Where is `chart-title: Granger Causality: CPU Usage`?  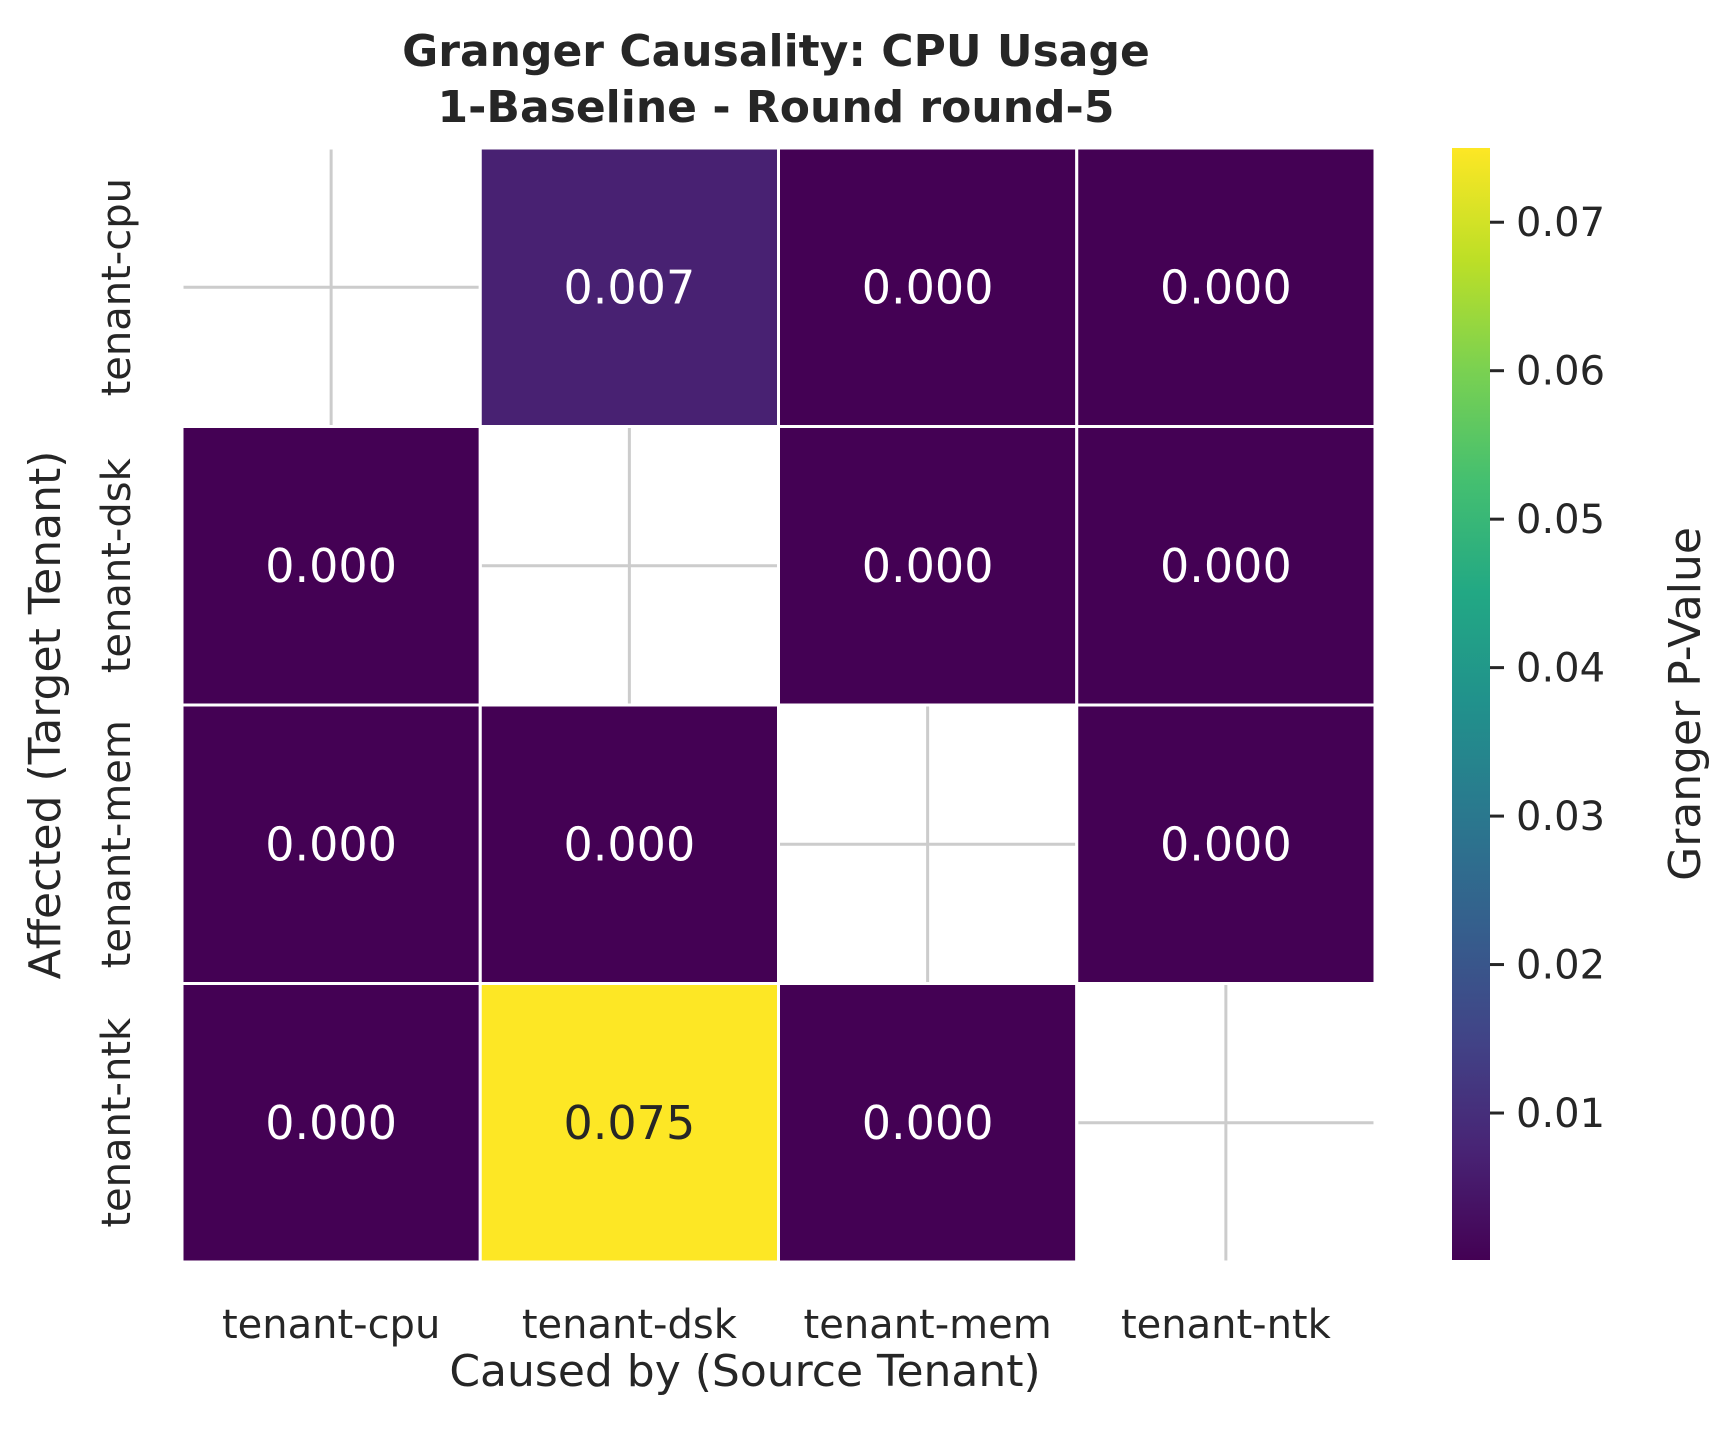 chart-title: Granger Causality: CPU Usage is located at coordinates (776, 51).